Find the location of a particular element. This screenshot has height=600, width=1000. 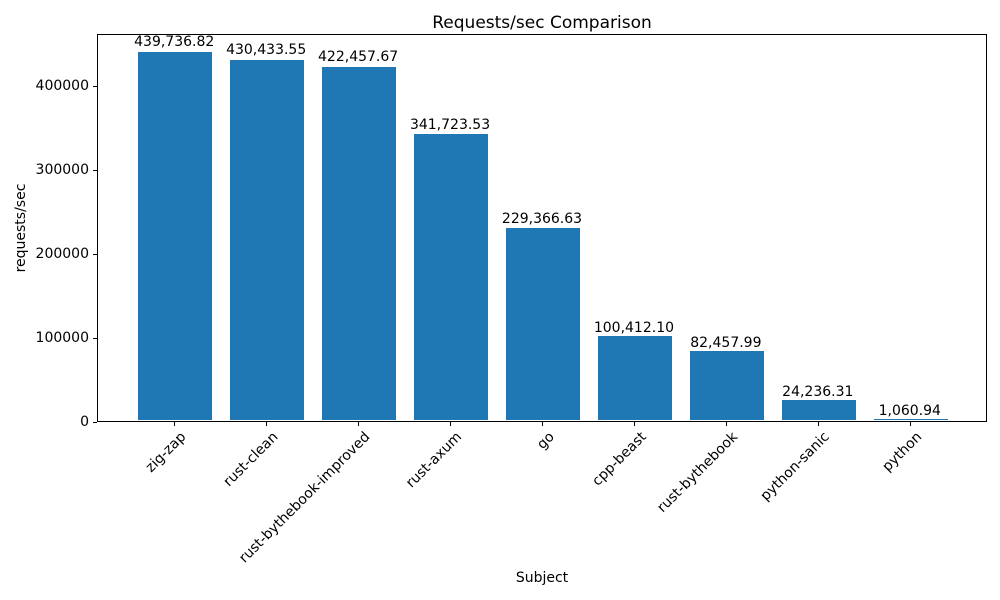

bar-rust-axum is located at coordinates (451, 277).